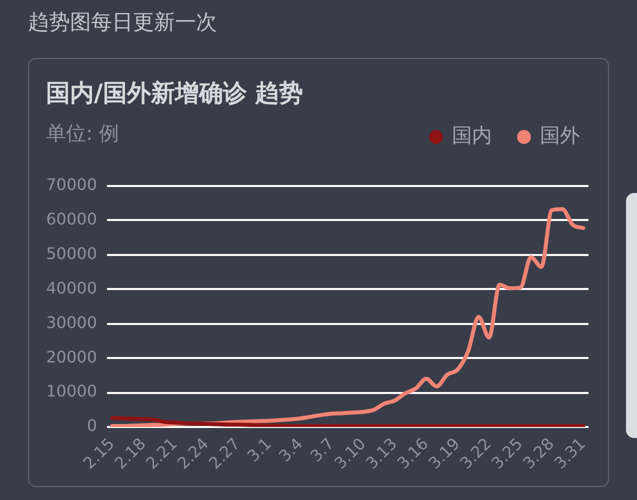 Image resolution: width=637 pixels, height=500 pixels. Describe the element at coordinates (91, 426) in the screenshot. I see `y-tick-label: 0` at that location.